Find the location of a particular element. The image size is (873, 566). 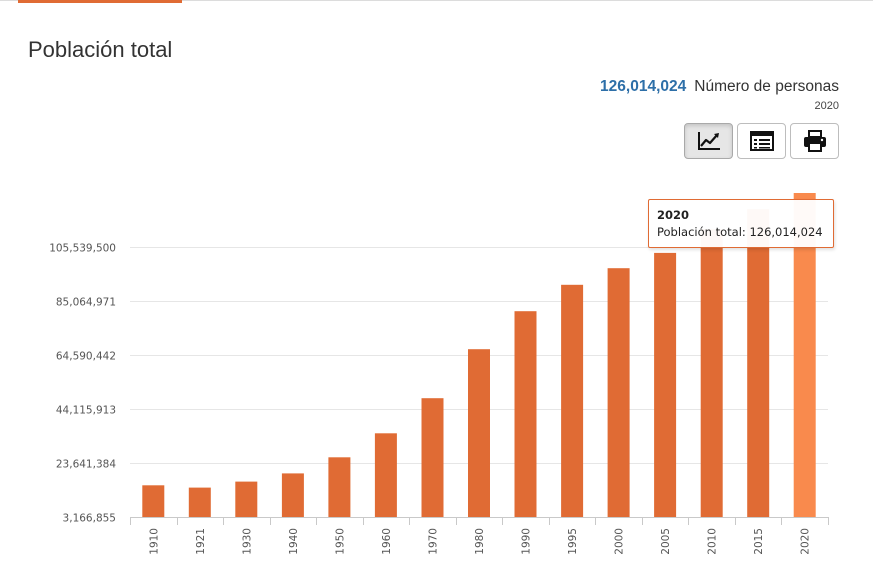

bar-1990 is located at coordinates (525, 414).